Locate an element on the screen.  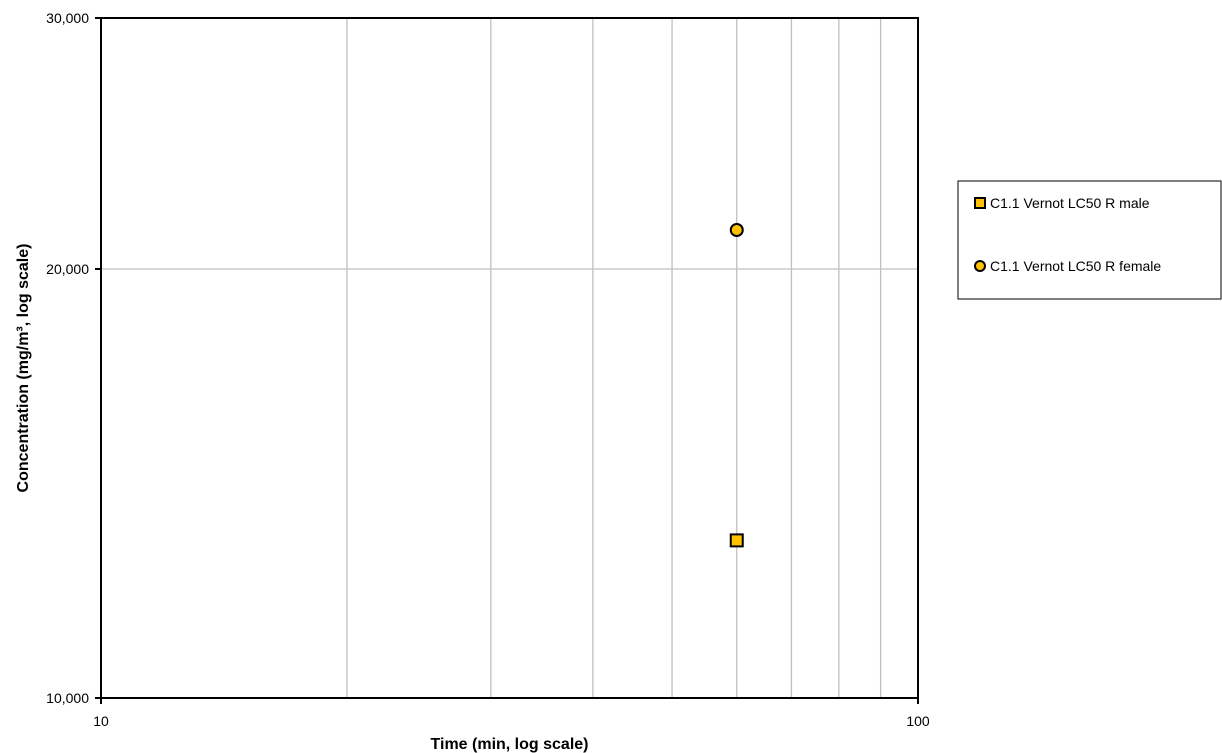
y-tick-label: 30,000 is located at coordinates (67, 18).